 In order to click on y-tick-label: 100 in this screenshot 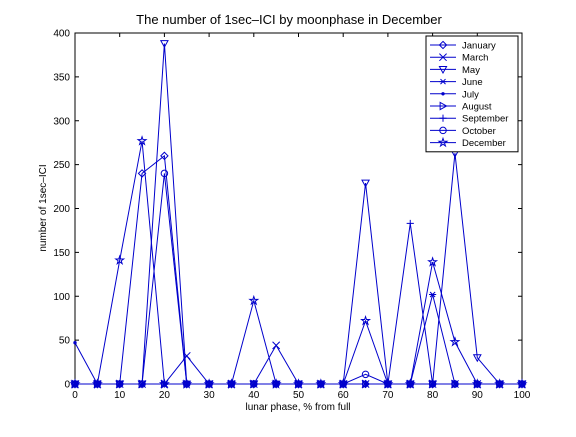, I will do `click(61, 297)`.